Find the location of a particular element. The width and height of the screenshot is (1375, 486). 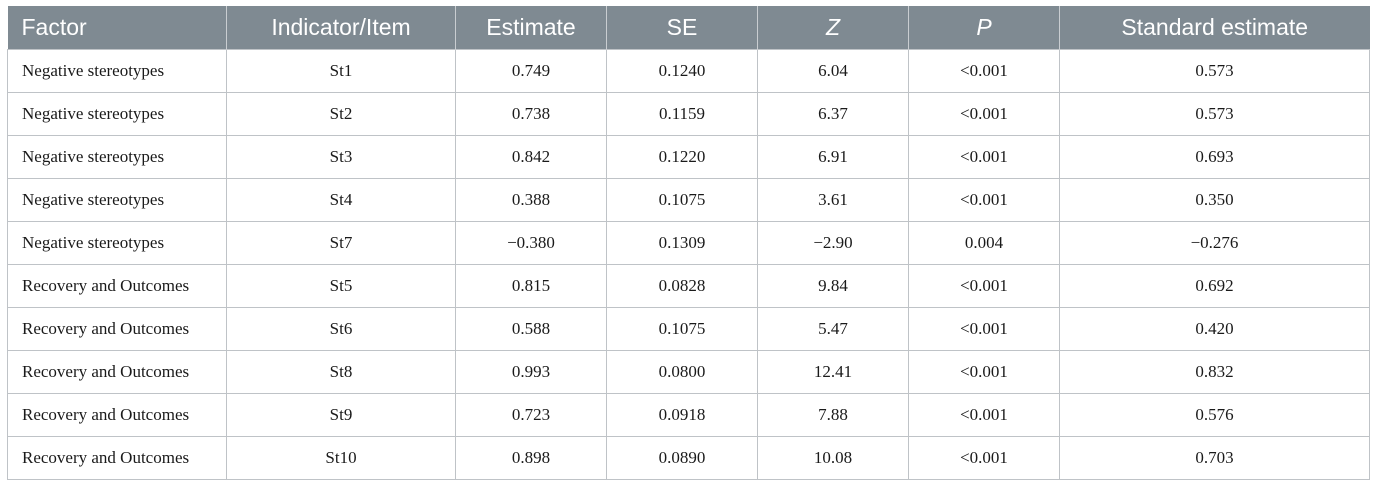

z-cell: 10.08 is located at coordinates (833, 458).